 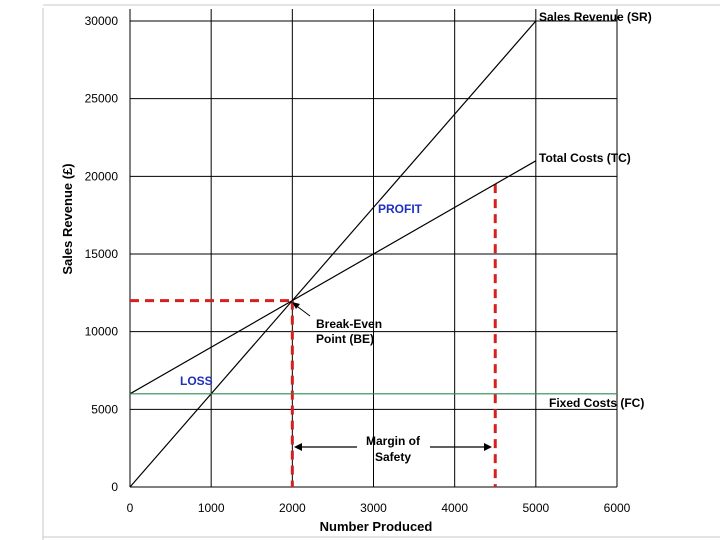 I want to click on x-tick-label: 2000, so click(x=292, y=508).